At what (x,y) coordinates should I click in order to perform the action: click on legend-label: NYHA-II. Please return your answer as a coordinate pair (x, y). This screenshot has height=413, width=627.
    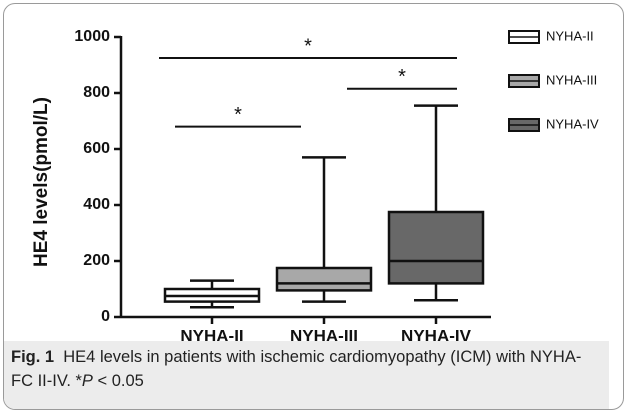
    Looking at the image, I should click on (570, 35).